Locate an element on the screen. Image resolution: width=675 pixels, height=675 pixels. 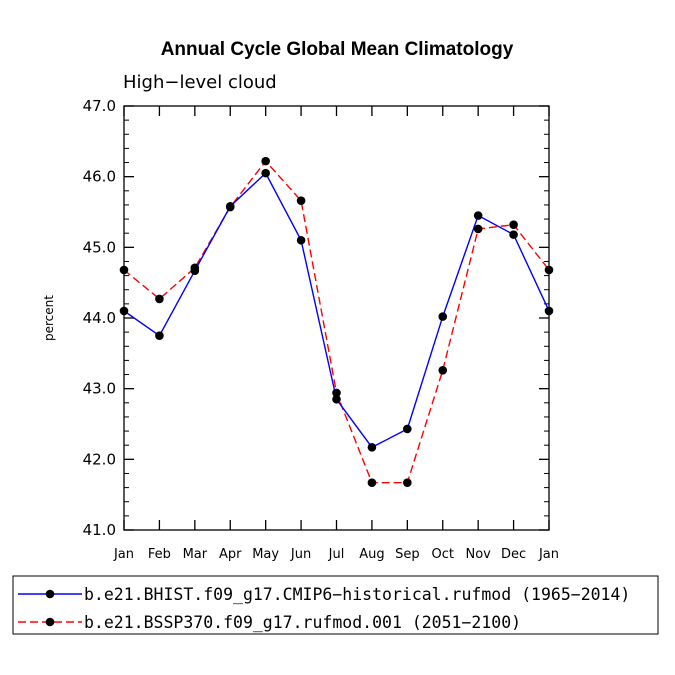
y-tick-label: 43.0 is located at coordinates (99, 389).